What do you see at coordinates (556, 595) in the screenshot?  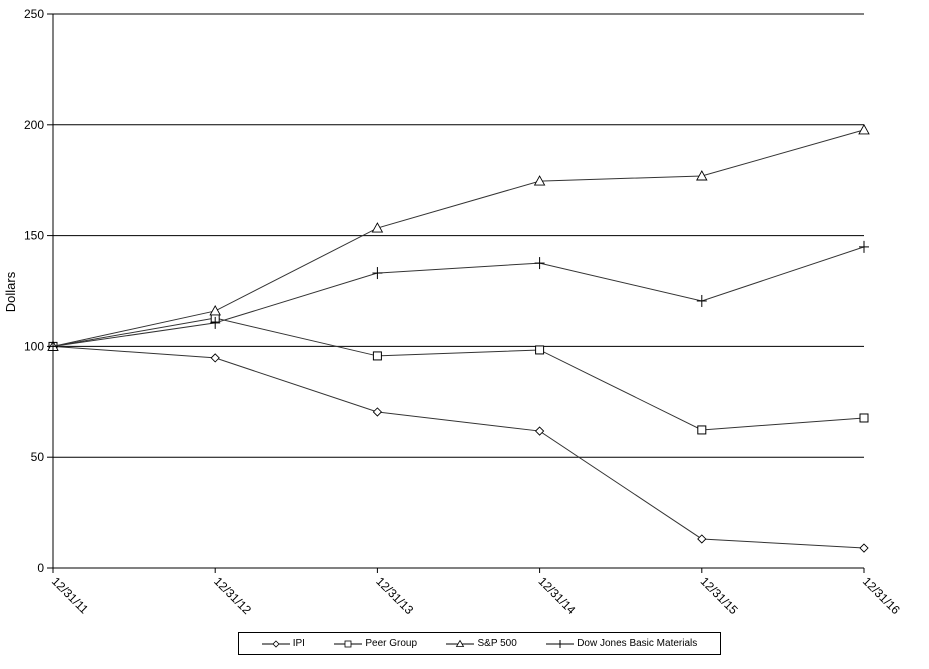 I see `x-tick-label: 12/31/14` at bounding box center [556, 595].